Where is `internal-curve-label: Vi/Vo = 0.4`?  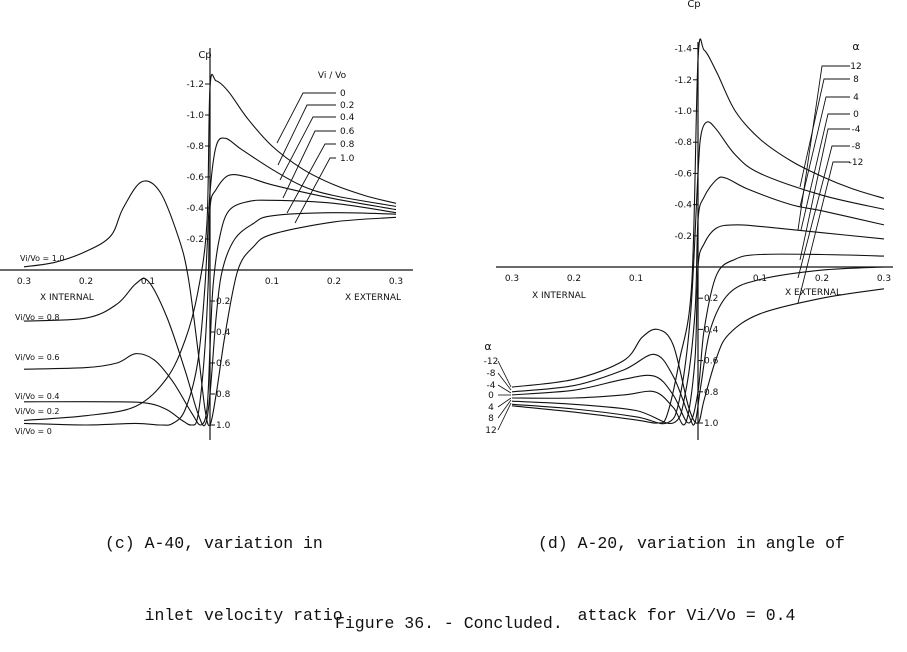
internal-curve-label: Vi/Vo = 0.4 is located at coordinates (37, 396).